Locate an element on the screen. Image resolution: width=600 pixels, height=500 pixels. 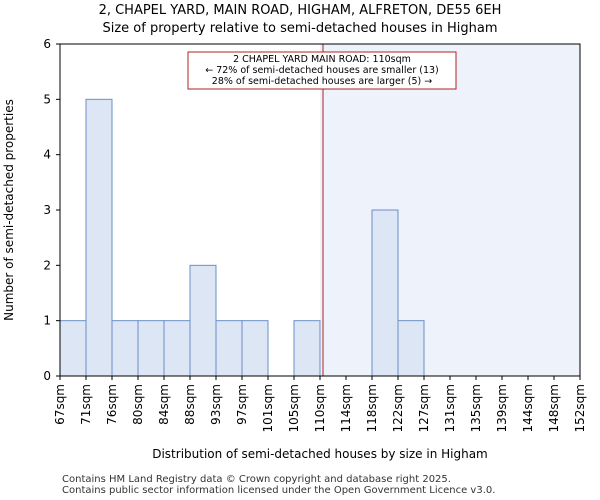
x-tick-label: 76sqm is located at coordinates (112, 404).